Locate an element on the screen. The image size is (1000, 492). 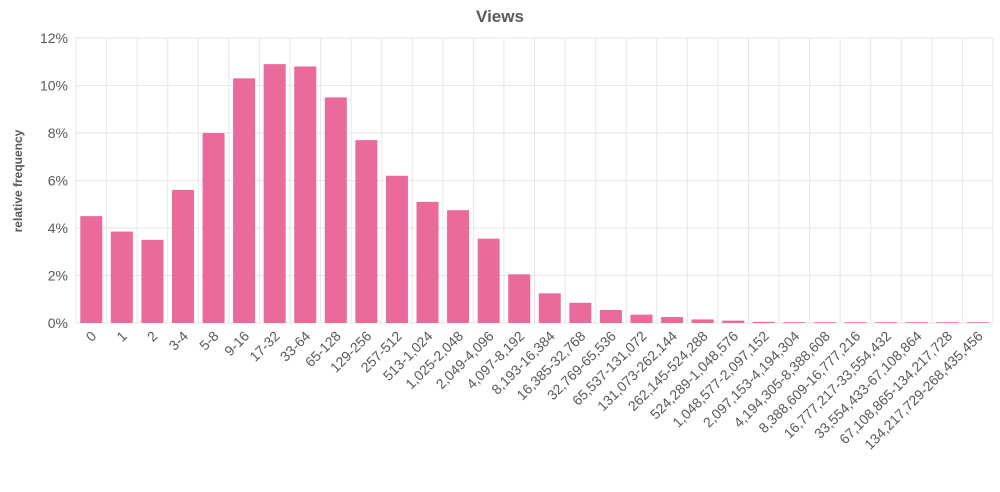
y-tick-label: 6% is located at coordinates (58, 181).